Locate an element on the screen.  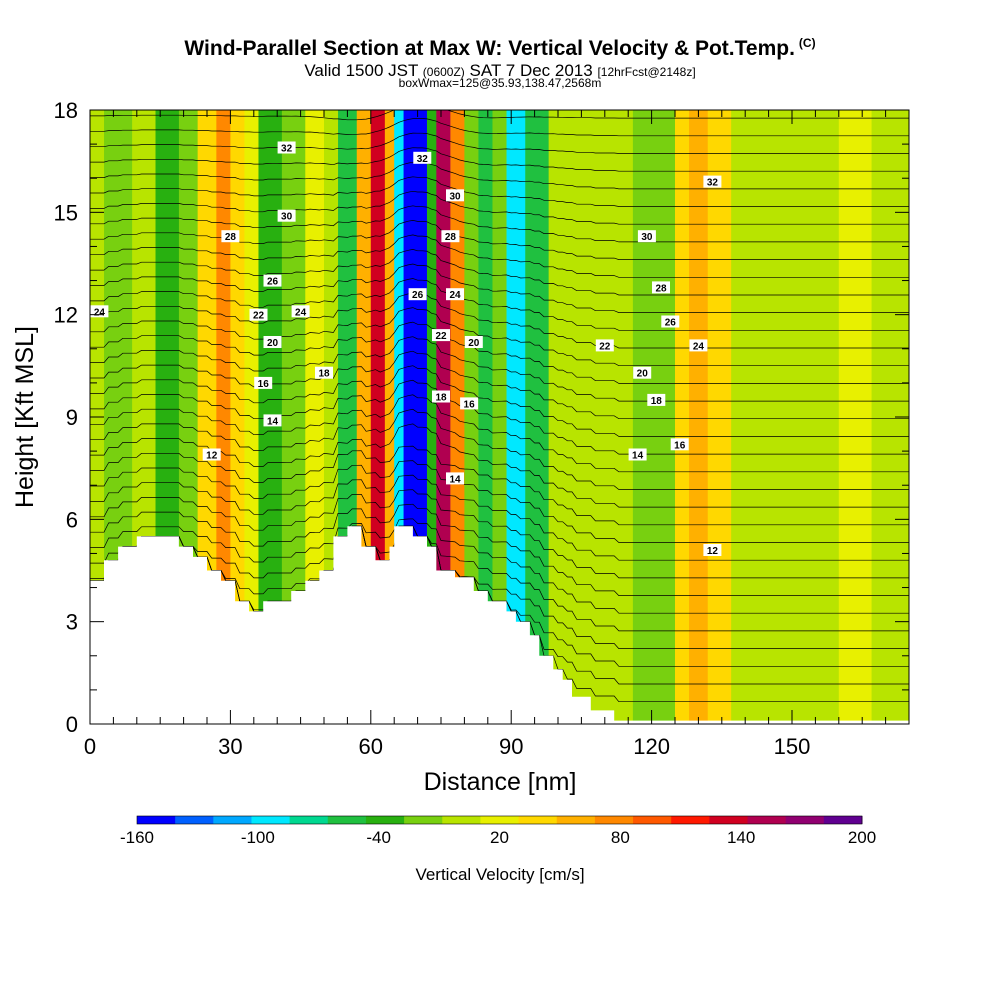
contour-label-text: 26 is located at coordinates (671, 323).